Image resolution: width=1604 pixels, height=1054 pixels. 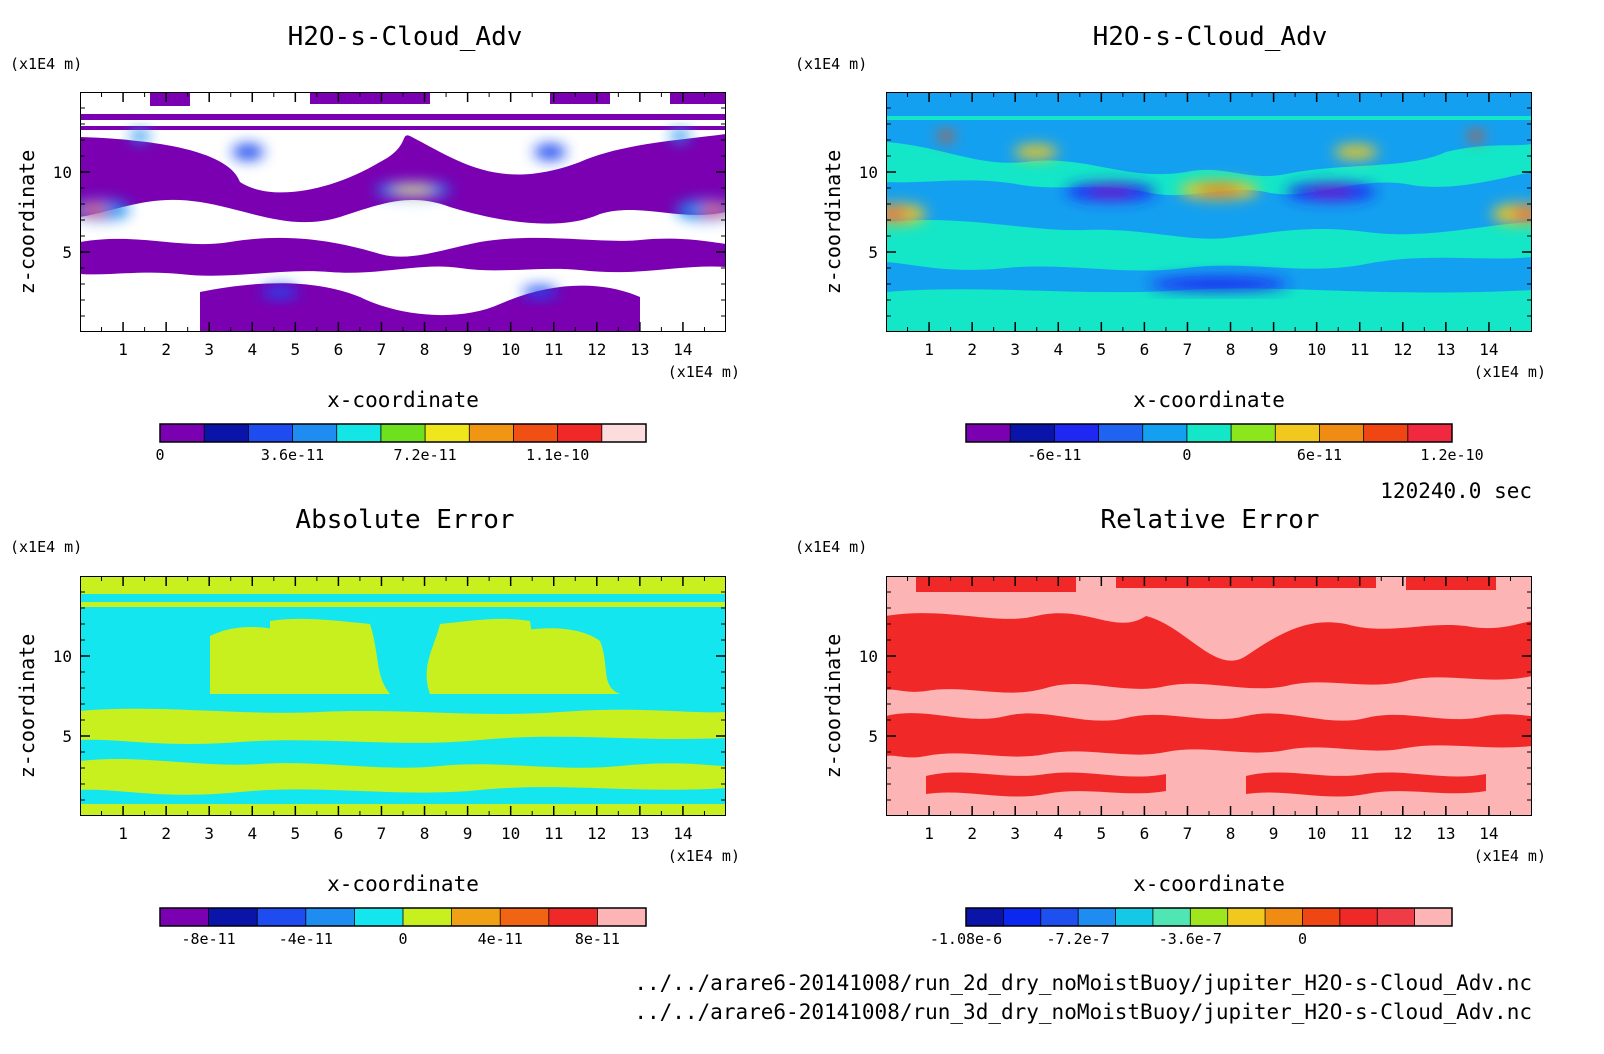 I want to click on panel-2: H2O-s-Cloud_Adv (x1E4 m), so click(x=1163, y=177).